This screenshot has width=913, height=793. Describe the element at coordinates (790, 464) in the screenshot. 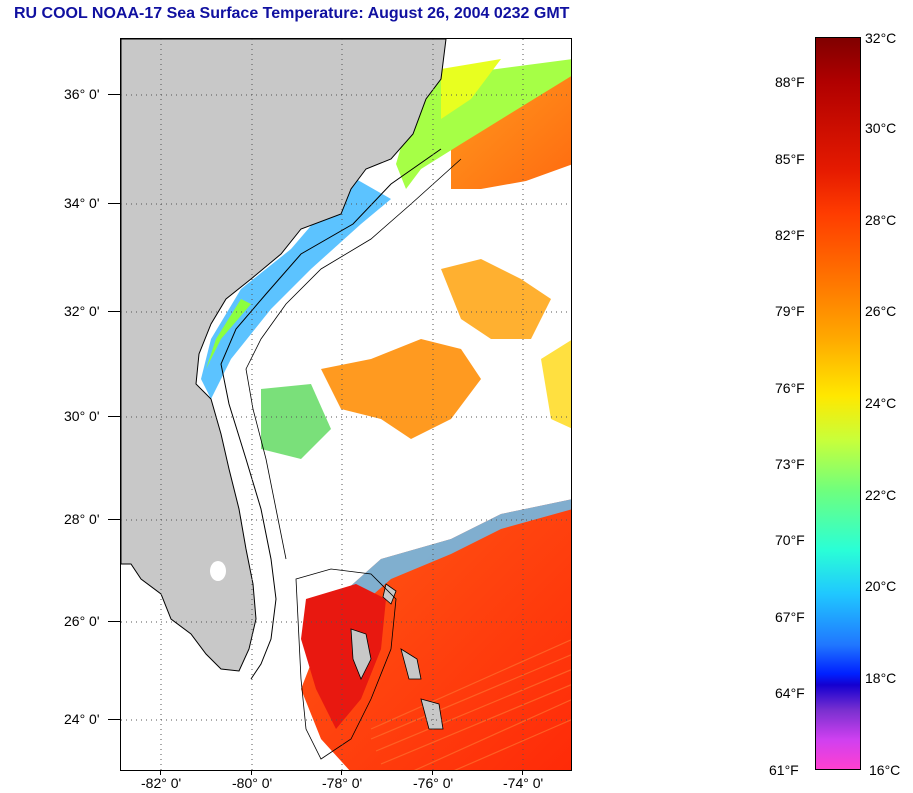

I see `colorbar-label-73f: 73°F` at that location.